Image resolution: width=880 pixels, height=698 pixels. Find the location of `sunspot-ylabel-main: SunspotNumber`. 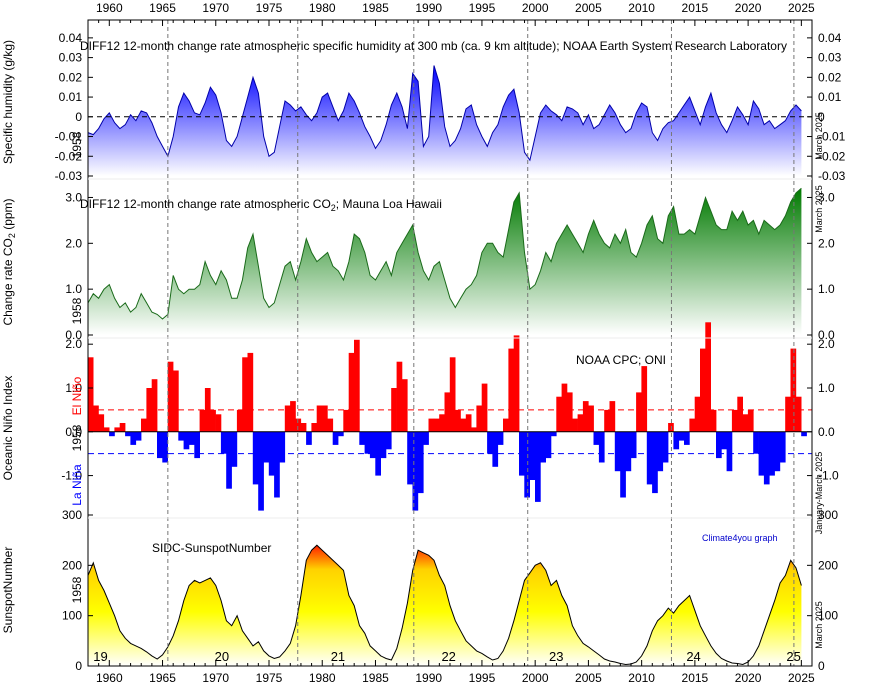

sunspot-ylabel-main: SunspotNumber is located at coordinates (8, 590).